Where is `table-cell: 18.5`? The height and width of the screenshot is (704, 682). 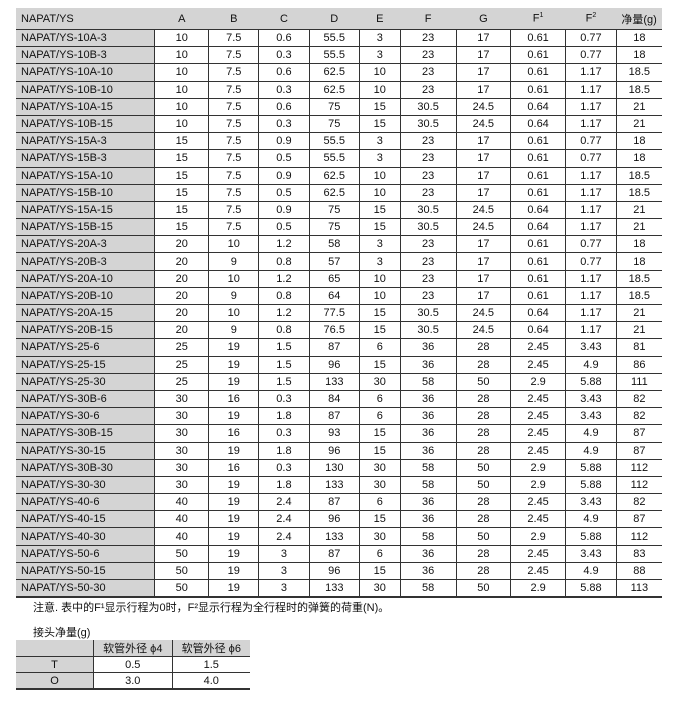 table-cell: 18.5 is located at coordinates (638, 279).